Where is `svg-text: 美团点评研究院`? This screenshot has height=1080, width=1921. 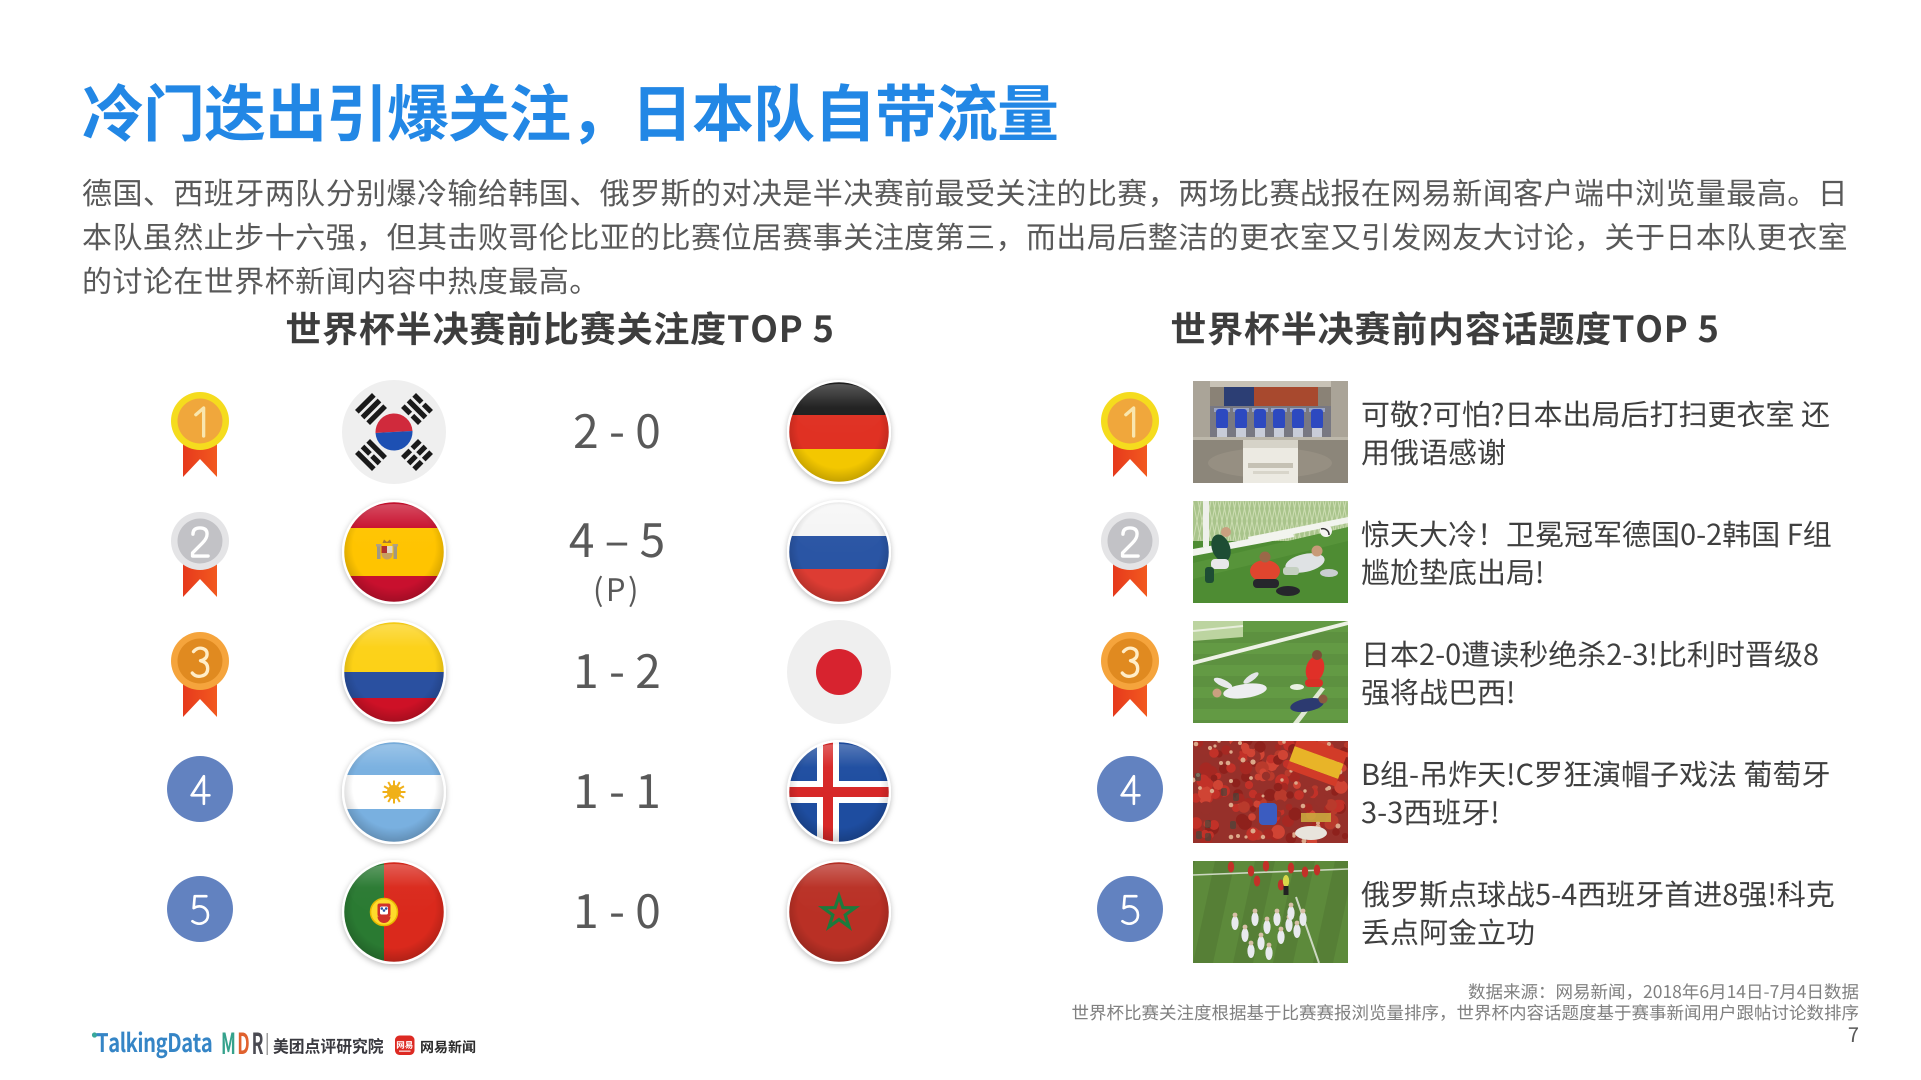
svg-text: 美团点评研究院 is located at coordinates (328, 1045).